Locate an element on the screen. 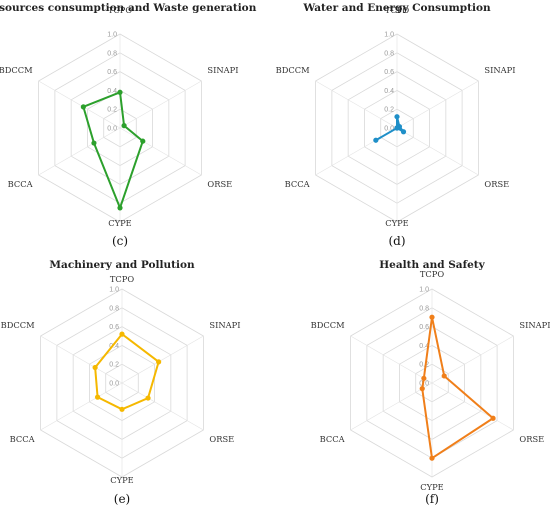 The image size is (550, 516). panel-caption: (c) is located at coordinates (120, 241).